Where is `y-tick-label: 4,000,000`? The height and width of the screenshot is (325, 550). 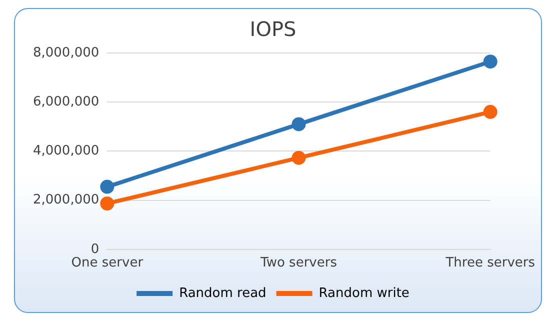
y-tick-label: 4,000,000 is located at coordinates (66, 151).